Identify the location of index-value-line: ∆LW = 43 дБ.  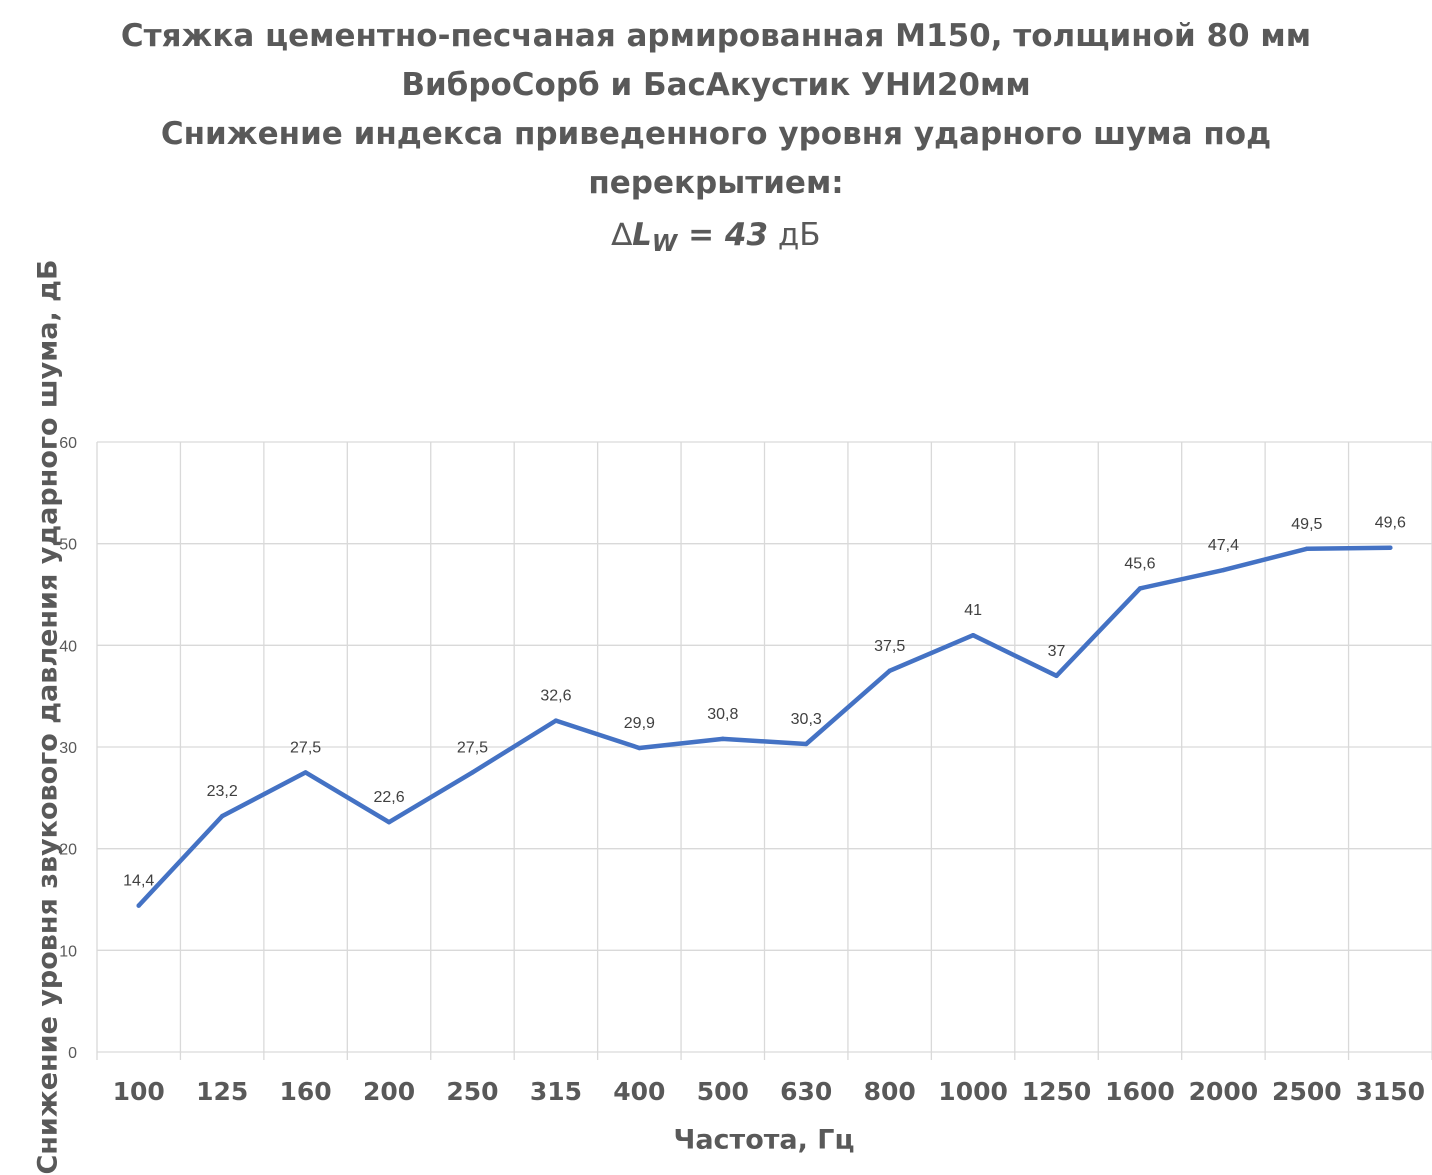
(716, 239).